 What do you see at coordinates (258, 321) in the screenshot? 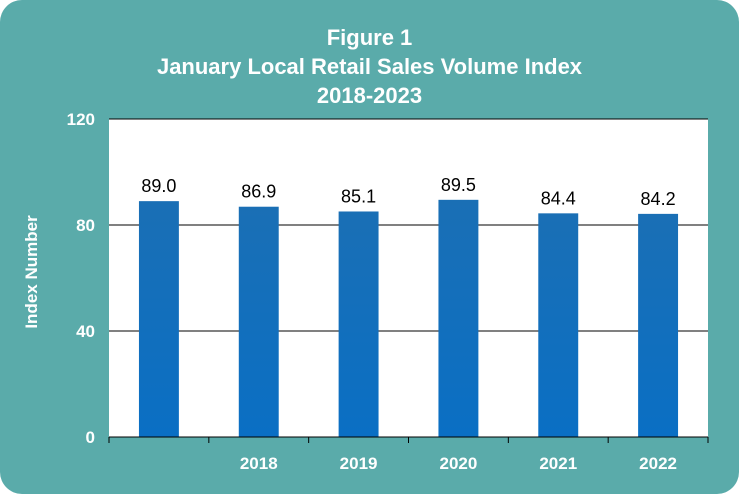
I see `bar-2018` at bounding box center [258, 321].